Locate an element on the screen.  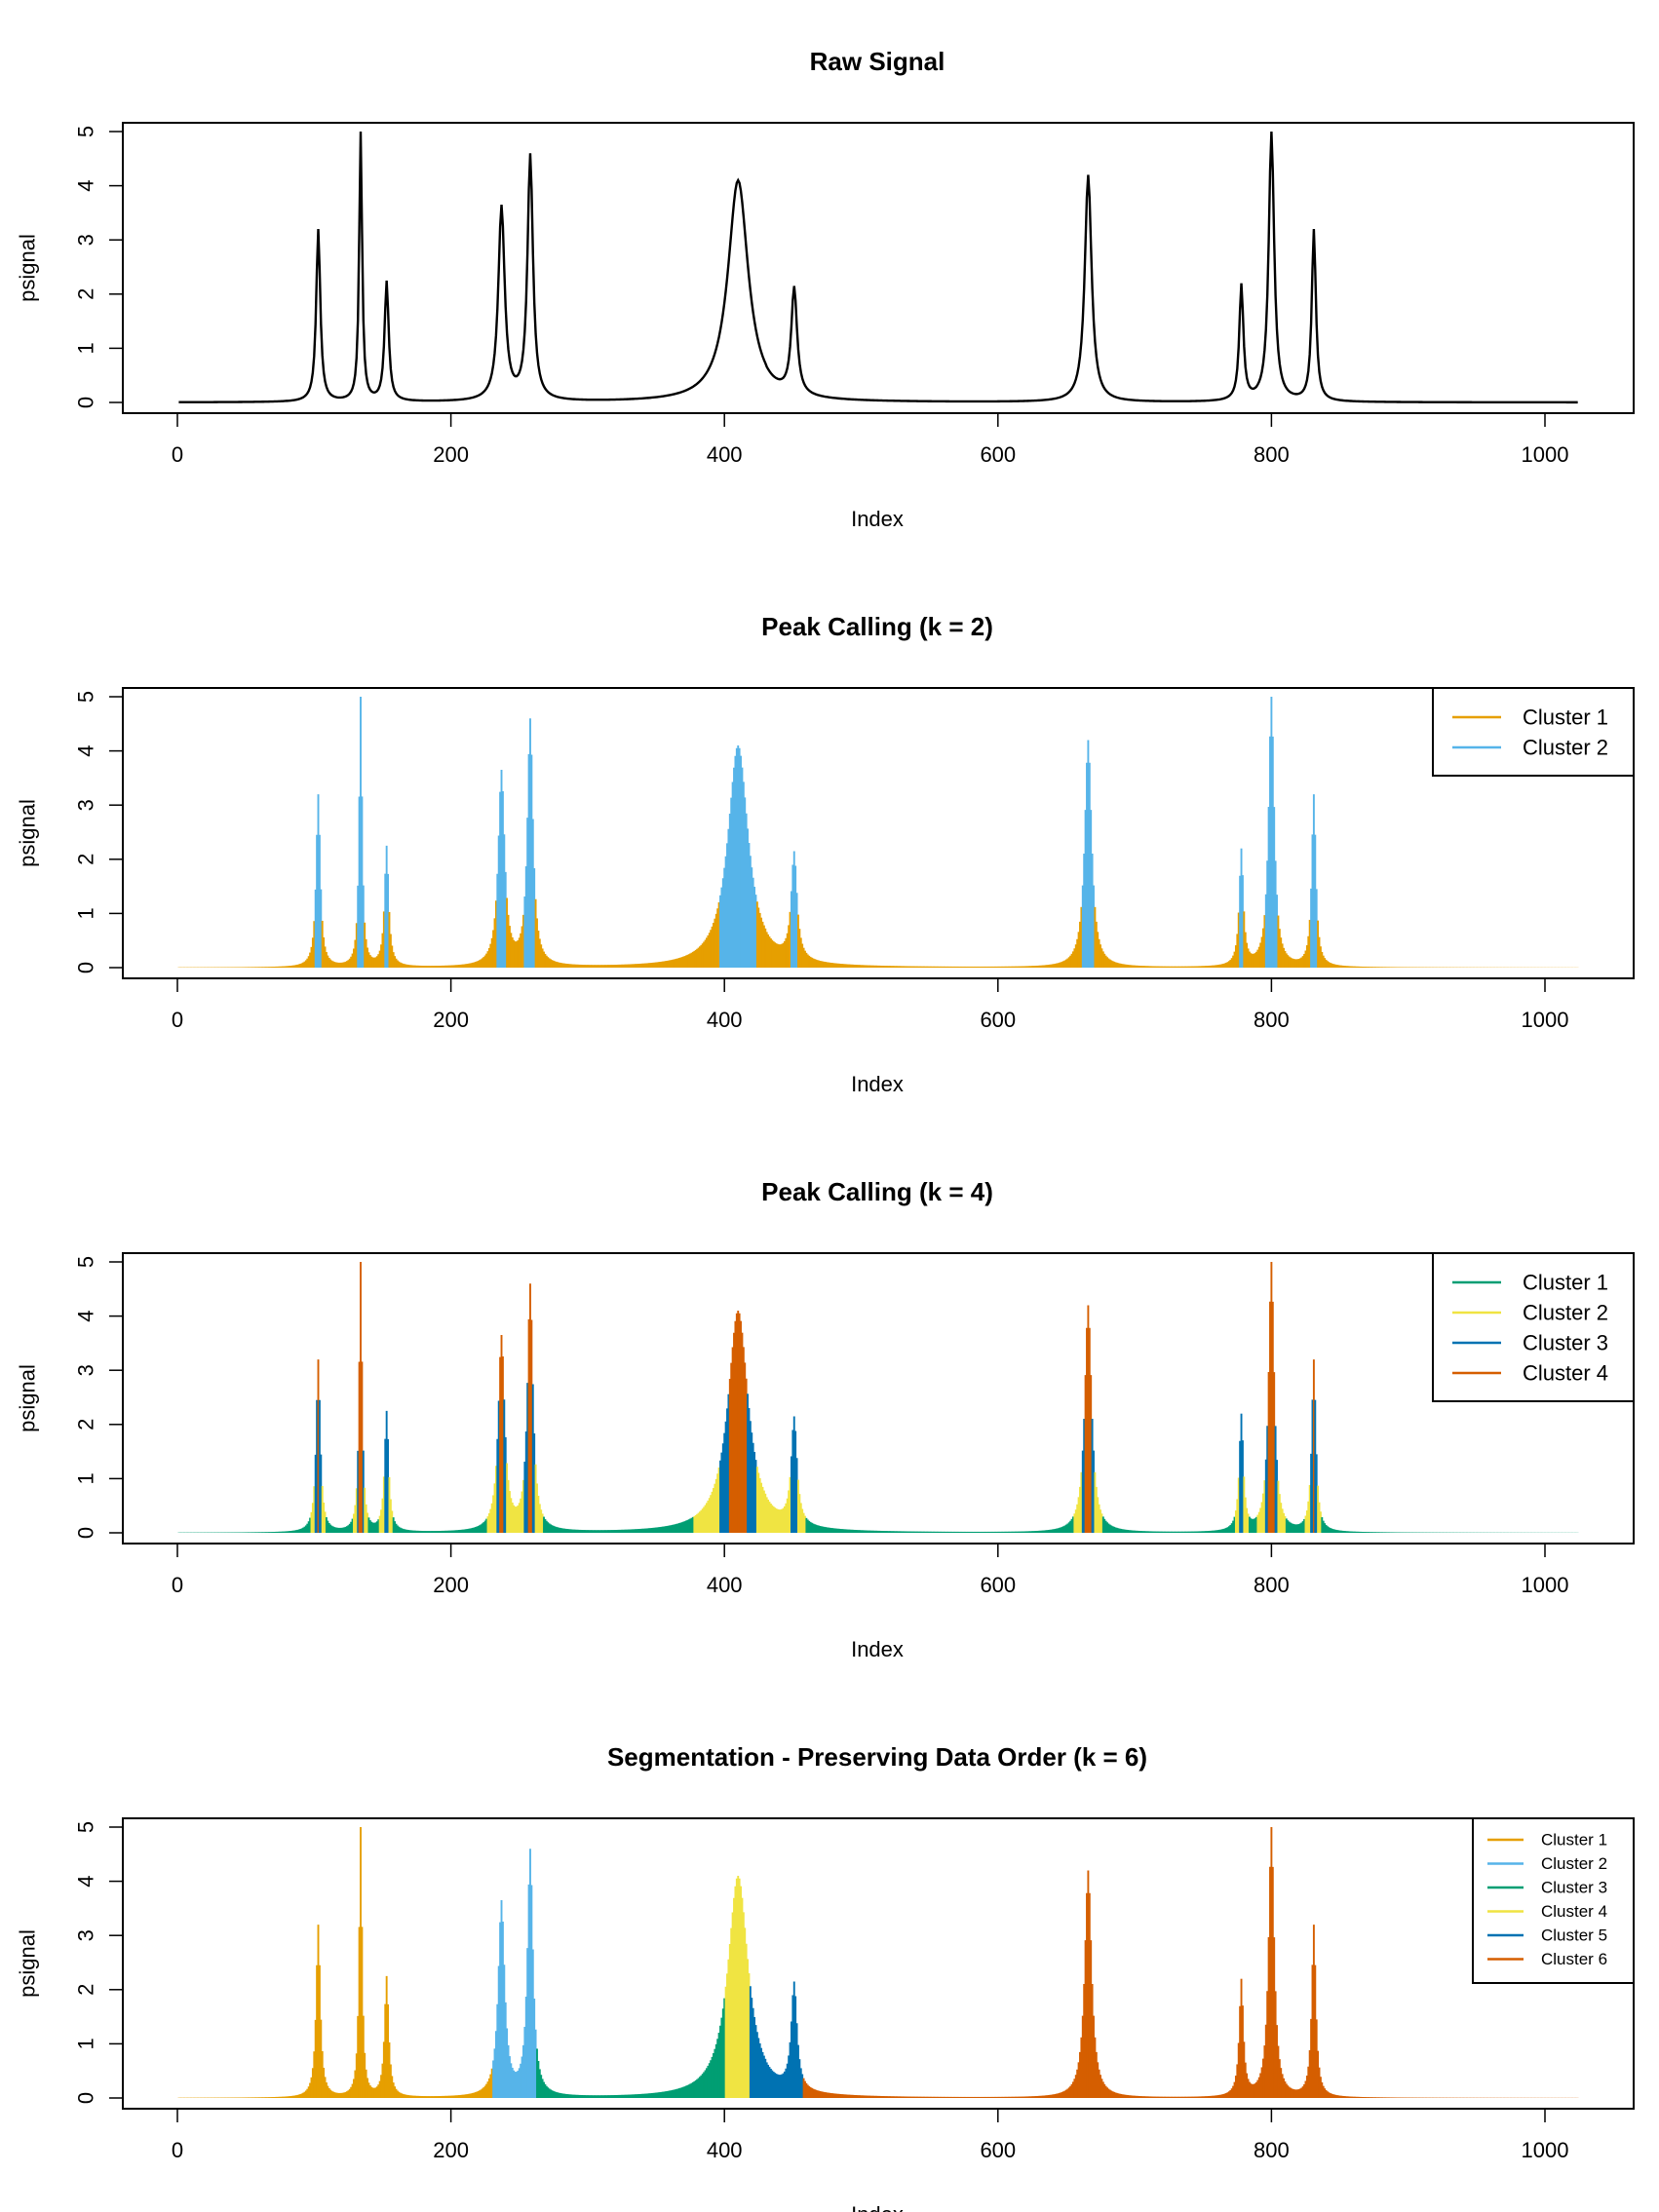
signal-line is located at coordinates (878, 268).